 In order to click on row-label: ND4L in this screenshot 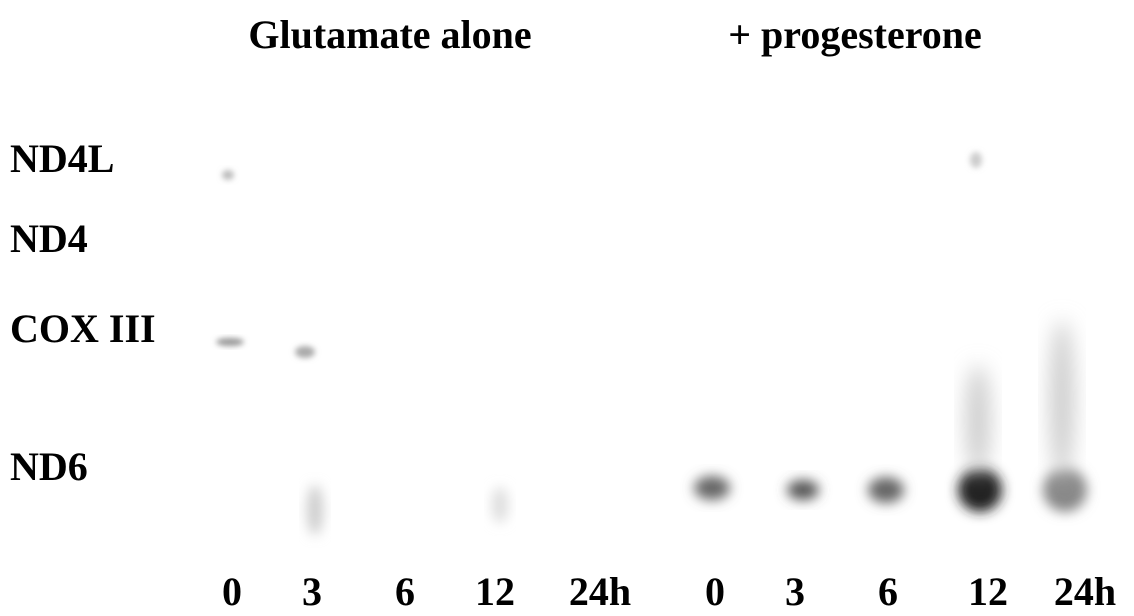, I will do `click(62, 158)`.